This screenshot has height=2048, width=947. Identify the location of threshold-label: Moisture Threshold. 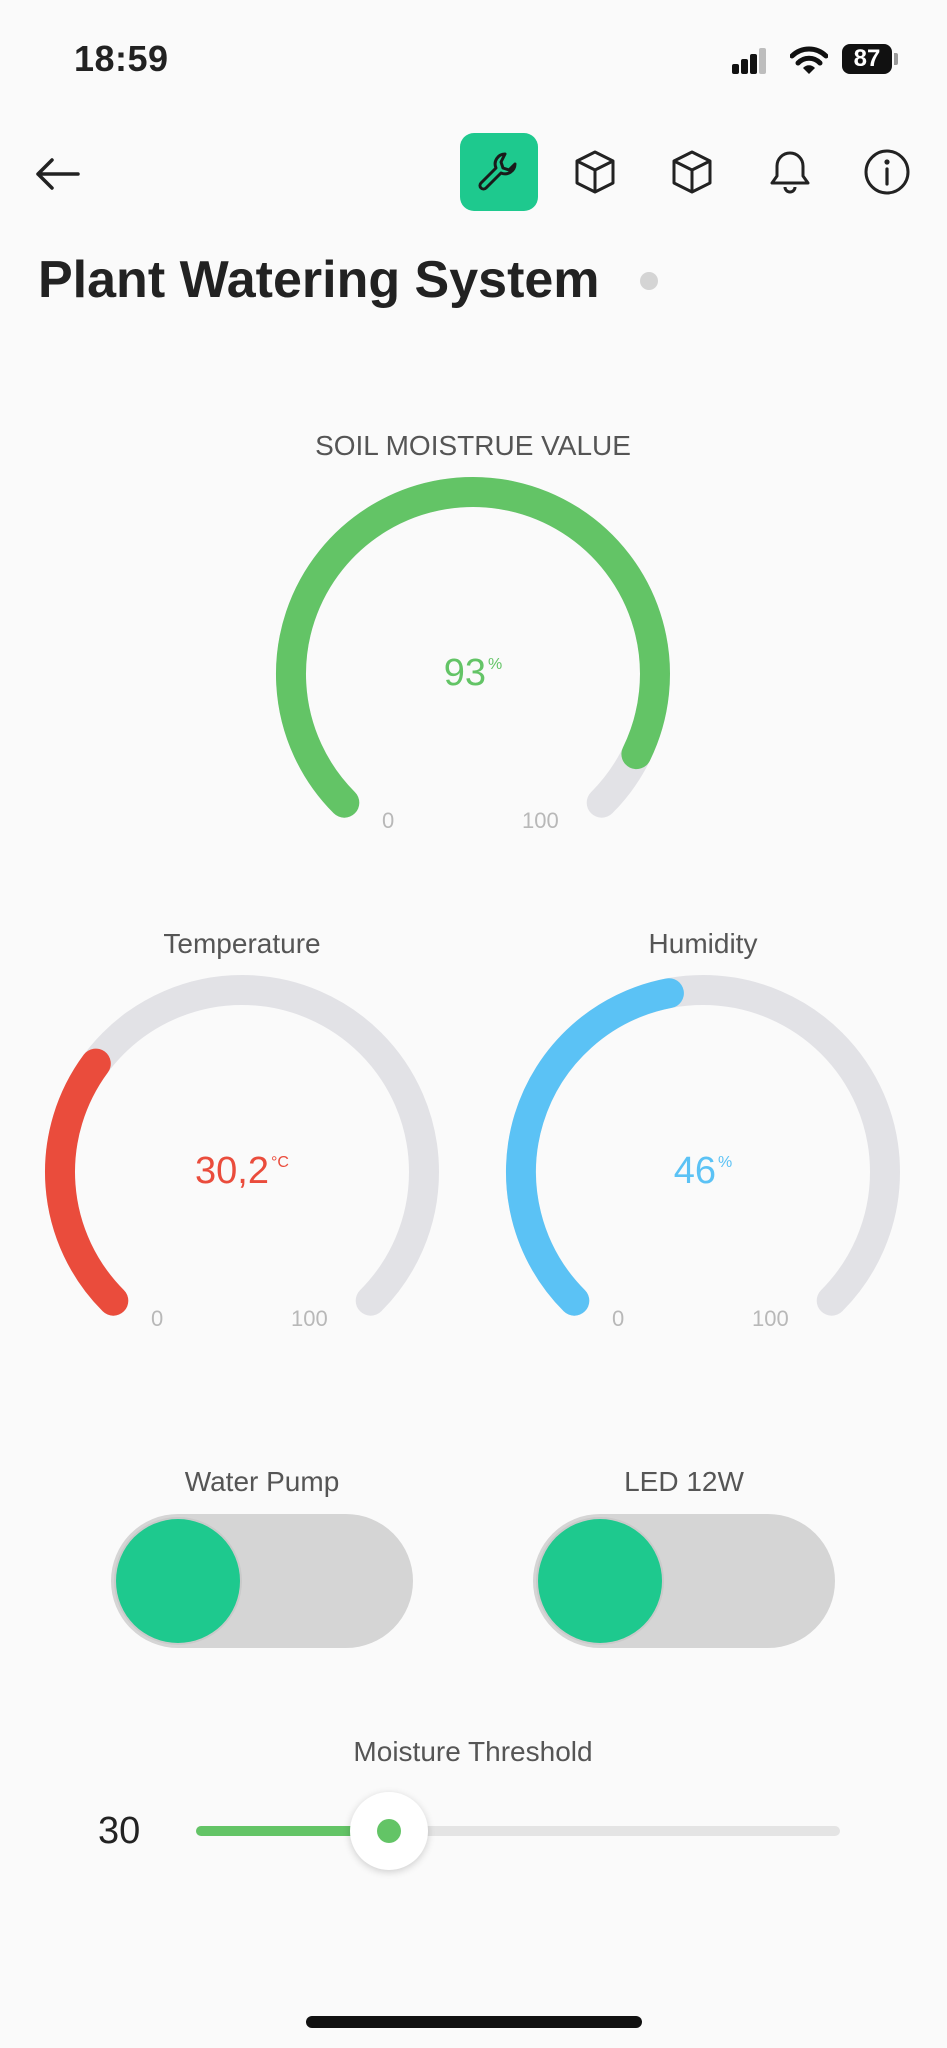
(473, 1751).